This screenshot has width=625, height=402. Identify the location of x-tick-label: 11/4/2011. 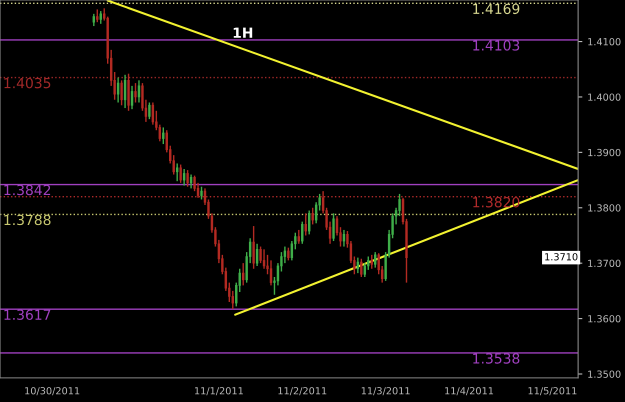
(469, 391).